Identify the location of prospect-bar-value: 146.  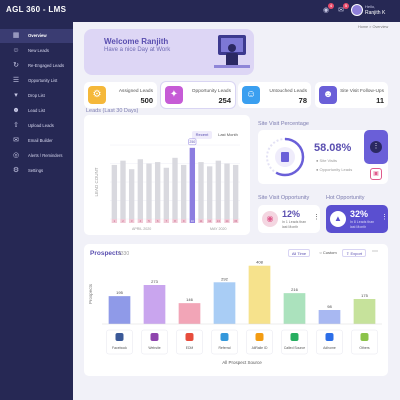
(189, 299).